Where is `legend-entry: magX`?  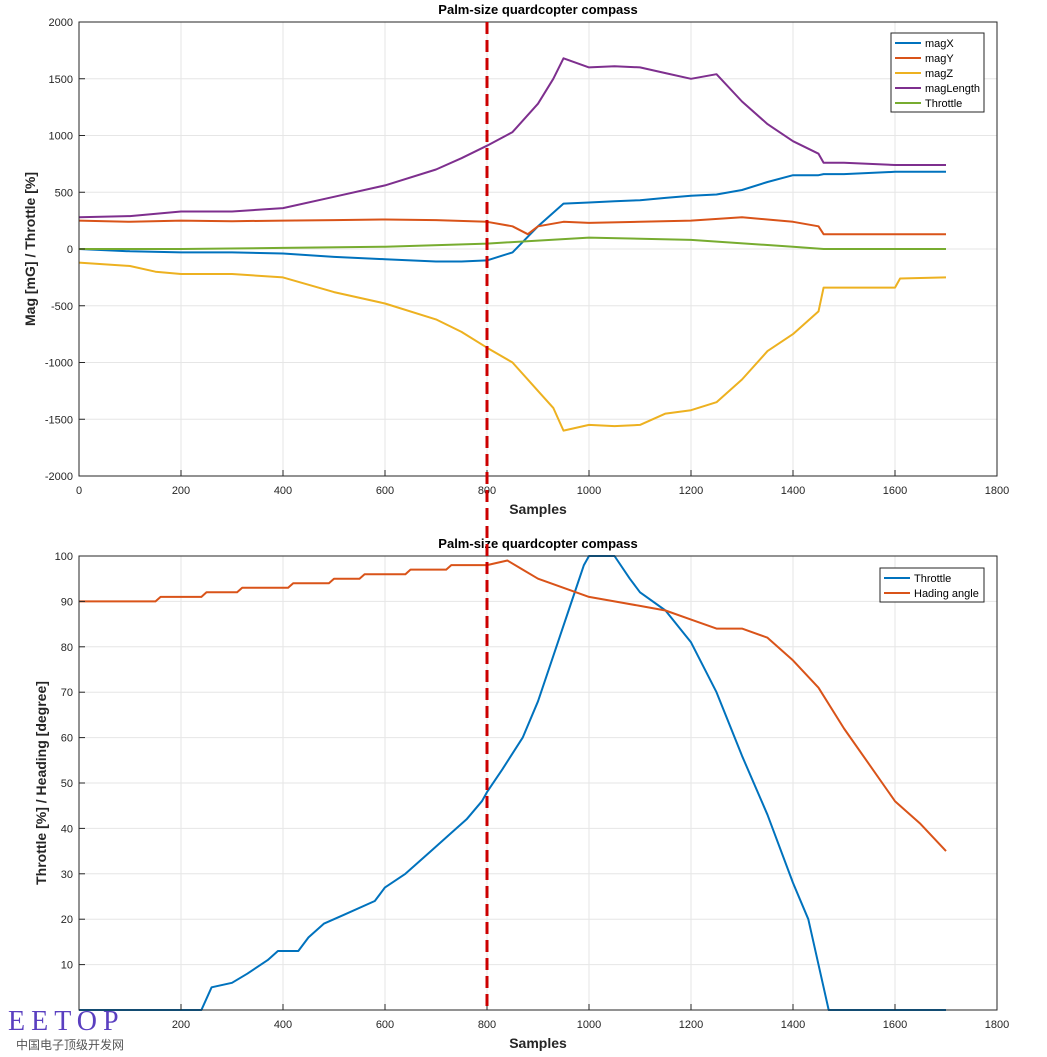
legend-entry: magX is located at coordinates (939, 44).